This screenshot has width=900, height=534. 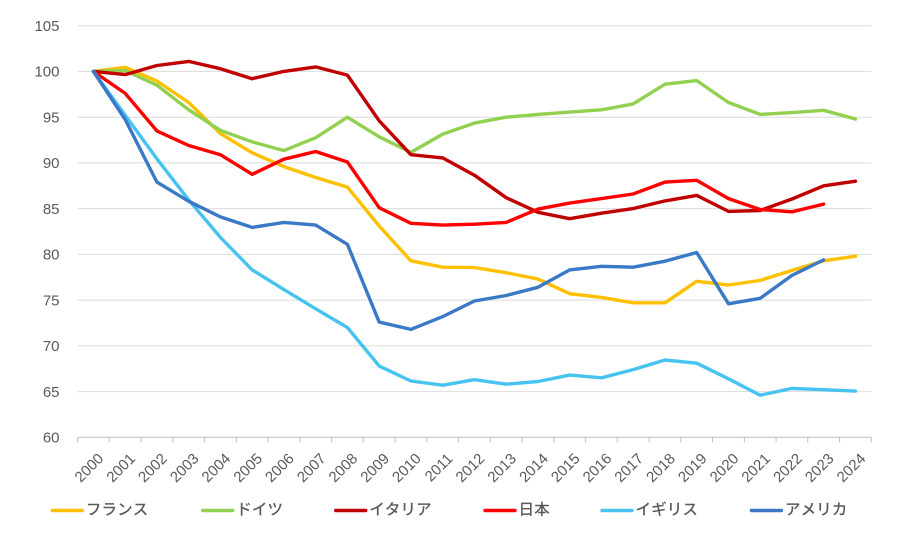 I want to click on svg-text: 60, so click(x=51, y=438).